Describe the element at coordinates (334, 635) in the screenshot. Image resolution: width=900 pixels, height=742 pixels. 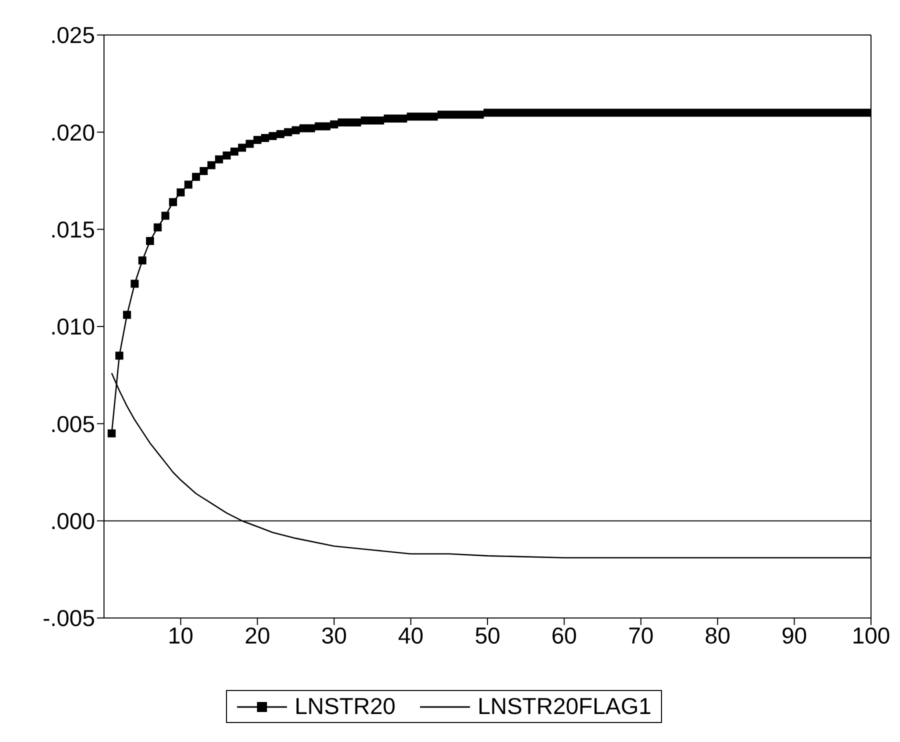
I see `x-tick-label: 30` at that location.